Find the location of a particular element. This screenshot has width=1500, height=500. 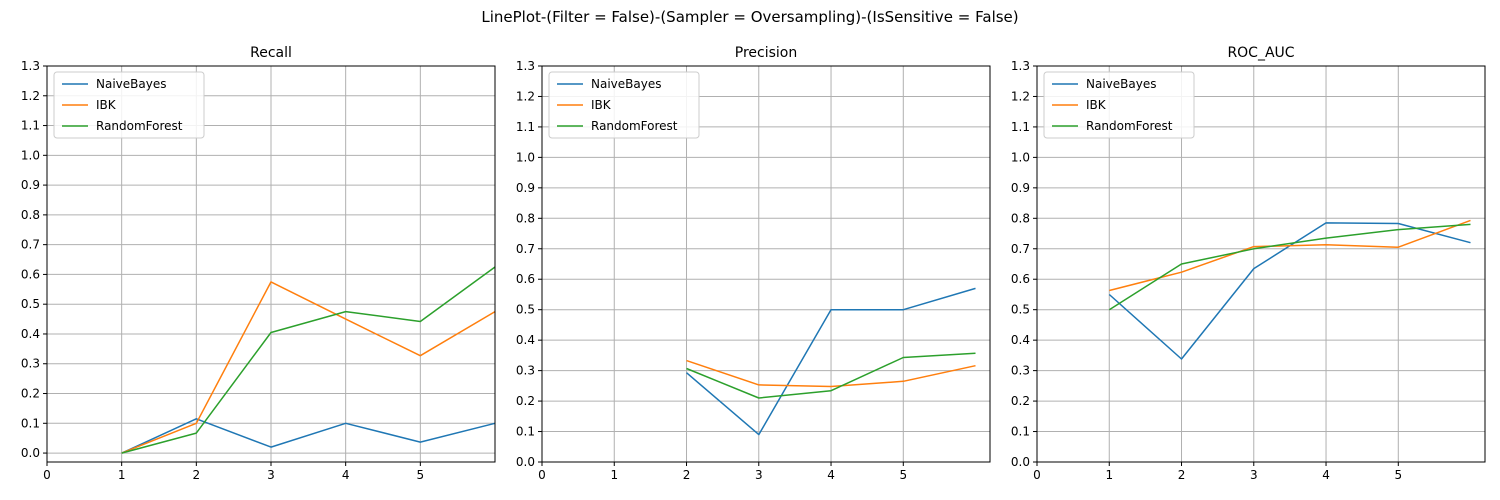

panel-title: ROC_AUC is located at coordinates (1260, 53).